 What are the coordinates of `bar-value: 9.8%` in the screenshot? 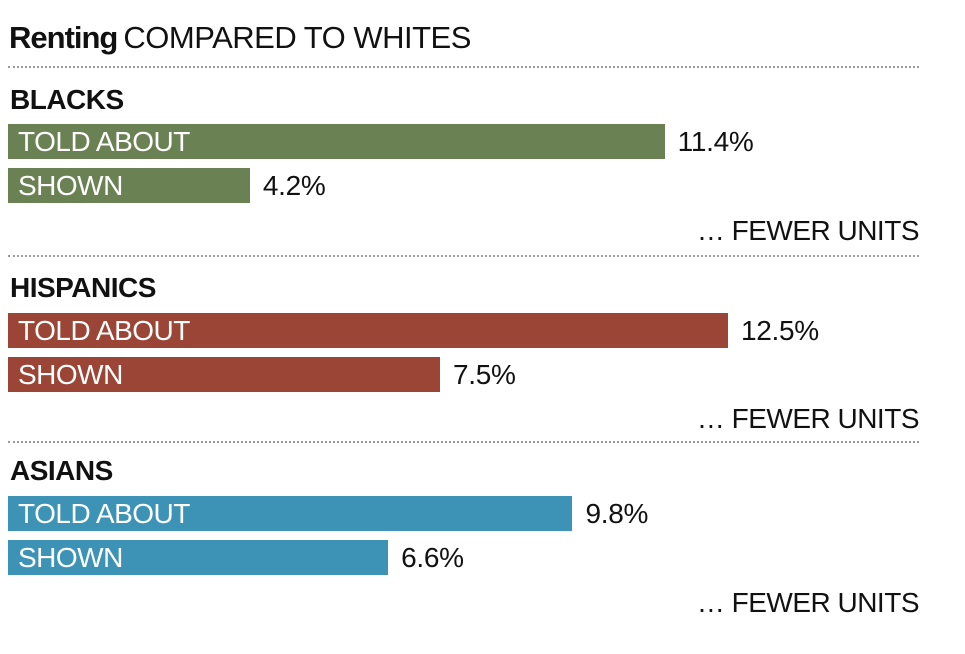 It's located at (617, 513).